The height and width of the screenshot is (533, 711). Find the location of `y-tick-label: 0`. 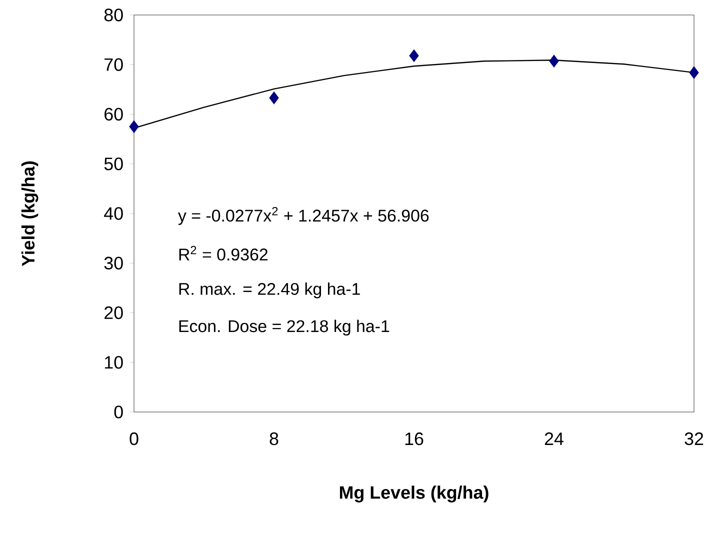

y-tick-label: 0 is located at coordinates (118, 412).